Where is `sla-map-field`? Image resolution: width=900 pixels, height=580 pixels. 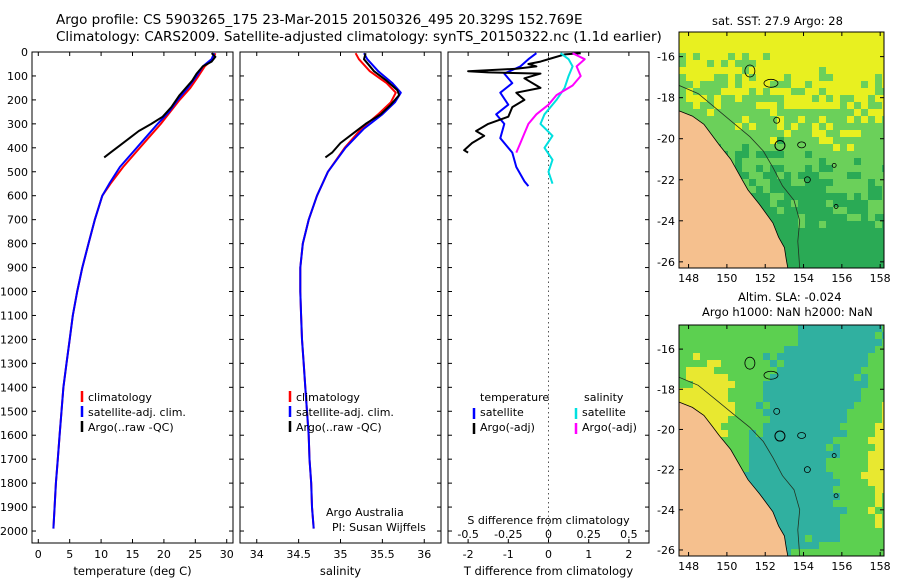
sla-map-field is located at coordinates (781, 440).